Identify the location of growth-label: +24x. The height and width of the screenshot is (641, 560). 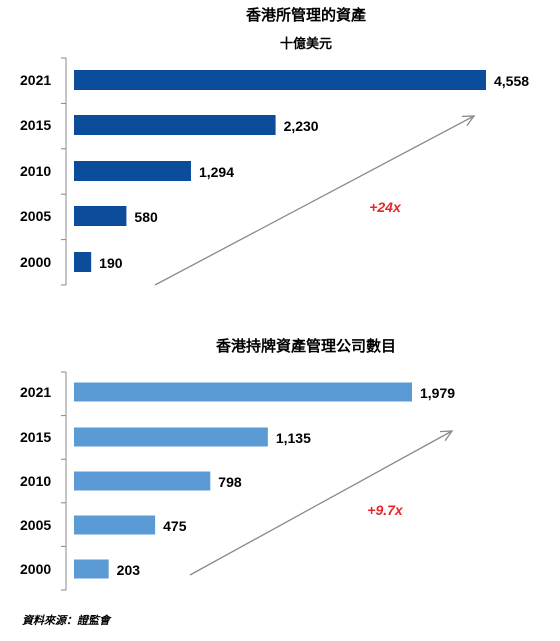
(385, 207).